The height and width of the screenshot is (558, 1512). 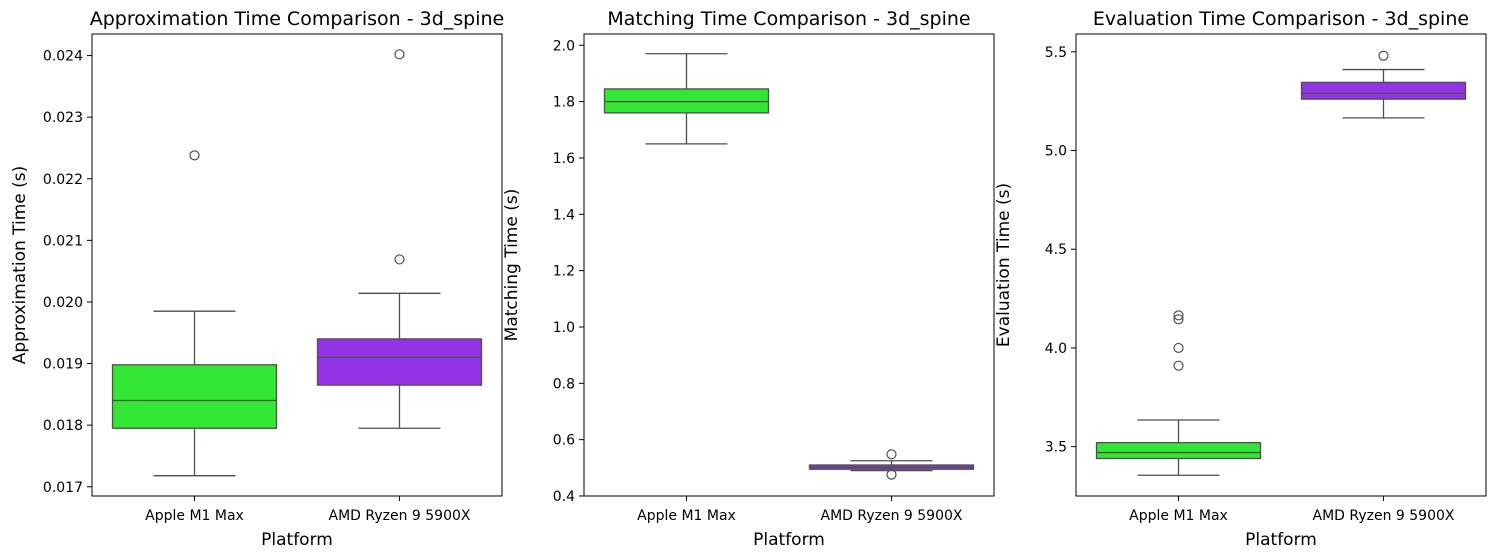 I want to click on y-tick-label: 5.0, so click(x=1056, y=151).